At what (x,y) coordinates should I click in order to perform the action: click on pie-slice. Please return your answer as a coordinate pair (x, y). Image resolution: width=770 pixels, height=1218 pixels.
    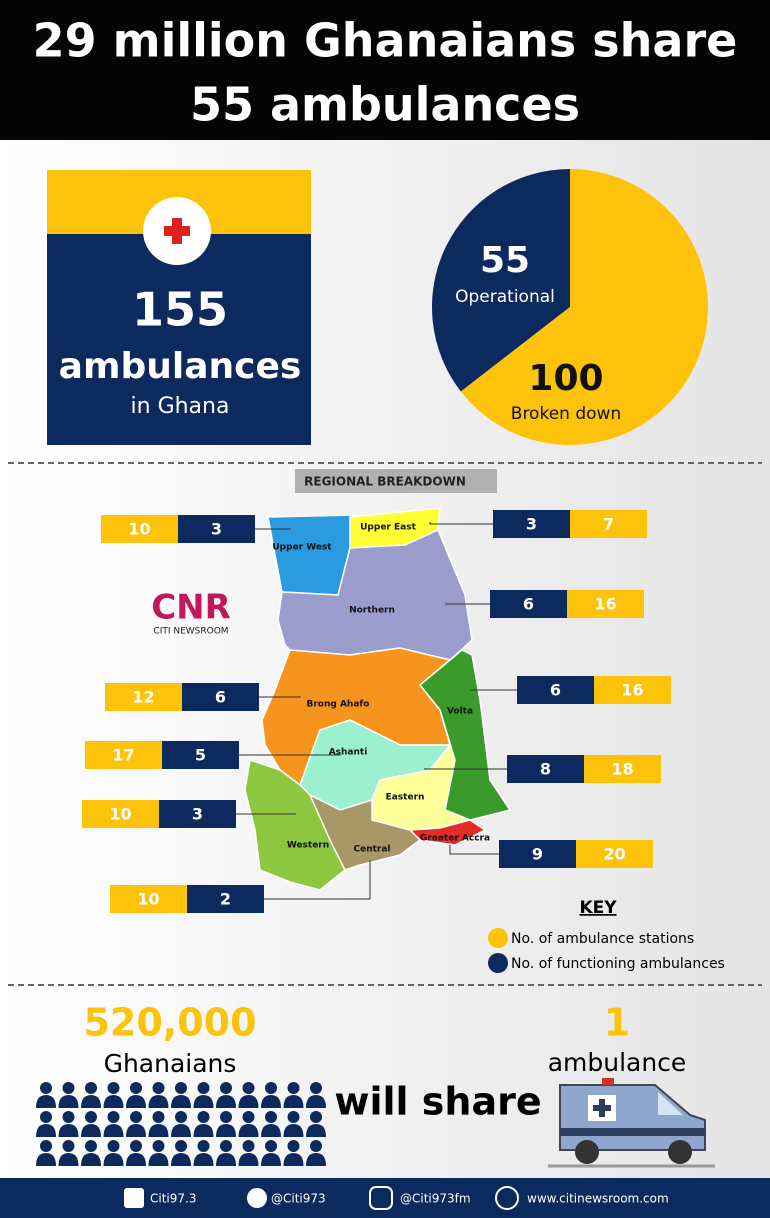
    Looking at the image, I should click on (584, 307).